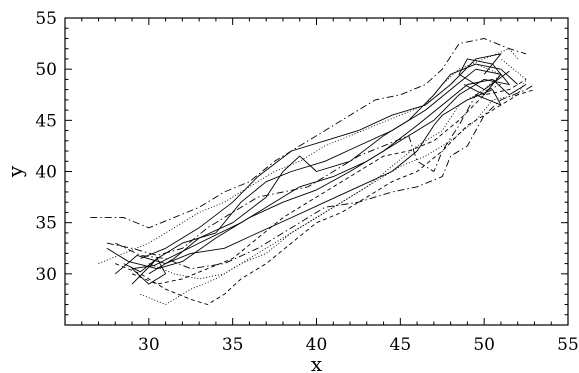 The width and height of the screenshot is (579, 373). What do you see at coordinates (46, 224) in the screenshot?
I see `y-tick-label: 35` at bounding box center [46, 224].